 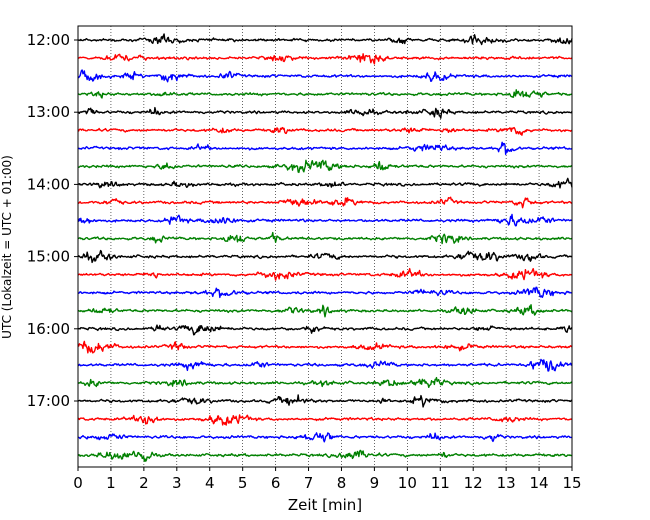 I want to click on x-tick-label: 3, so click(x=177, y=483).